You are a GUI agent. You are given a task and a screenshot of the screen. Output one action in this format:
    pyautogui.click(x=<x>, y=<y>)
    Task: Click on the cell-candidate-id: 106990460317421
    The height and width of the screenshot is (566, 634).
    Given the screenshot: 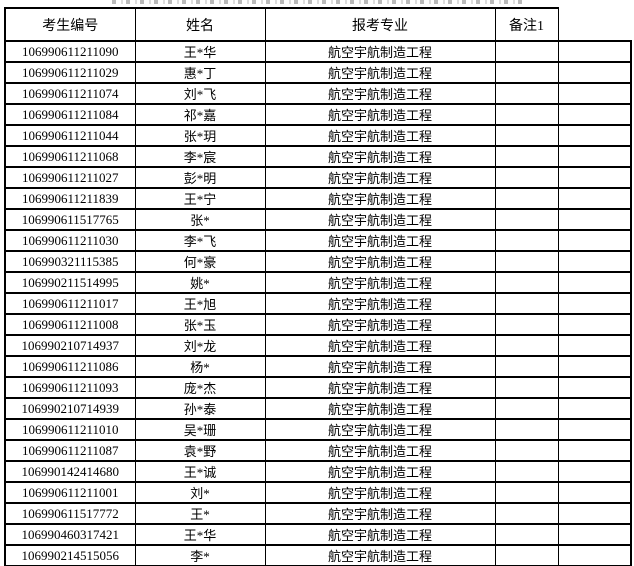 What is the action you would take?
    pyautogui.click(x=70, y=534)
    